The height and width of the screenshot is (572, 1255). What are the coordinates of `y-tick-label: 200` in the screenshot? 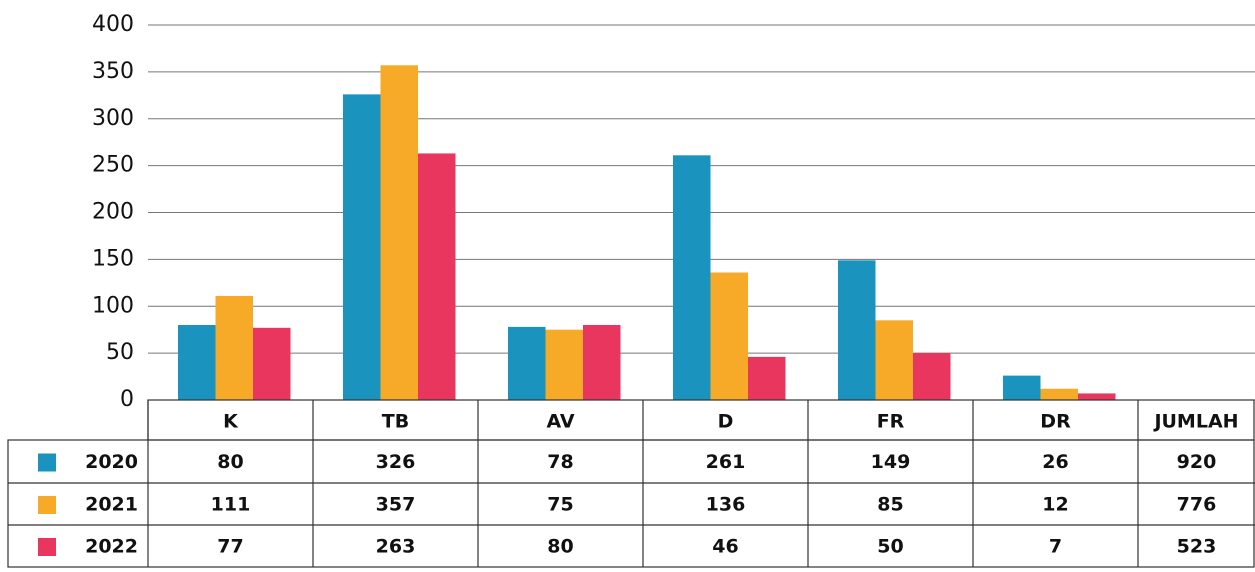 It's located at (113, 212).